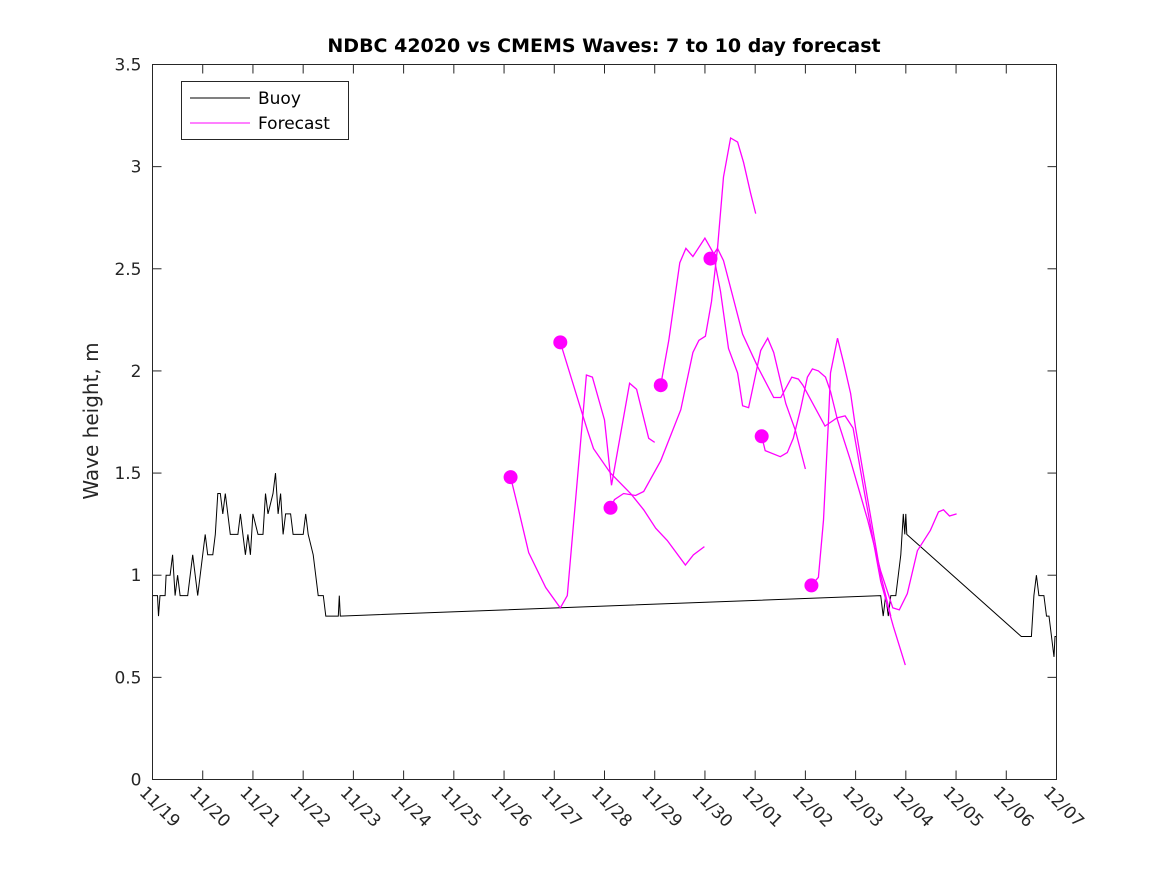  Describe the element at coordinates (711, 807) in the screenshot. I see `x-tick-label: 11/30` at that location.